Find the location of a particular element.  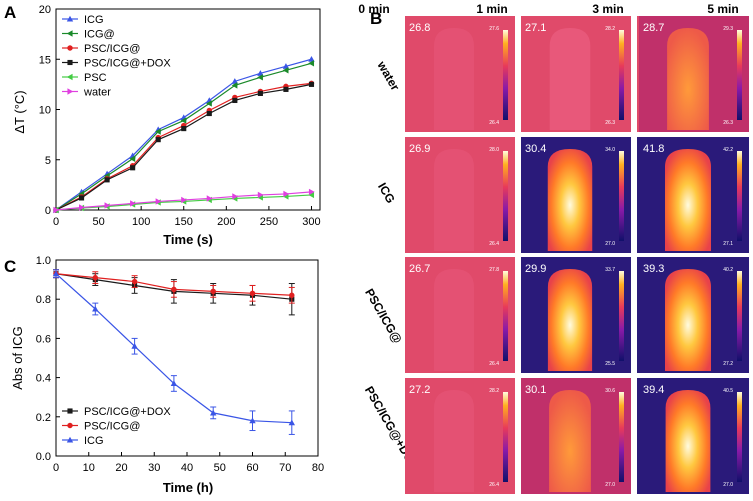

scale-max-label: 33.7 is located at coordinates (610, 270).